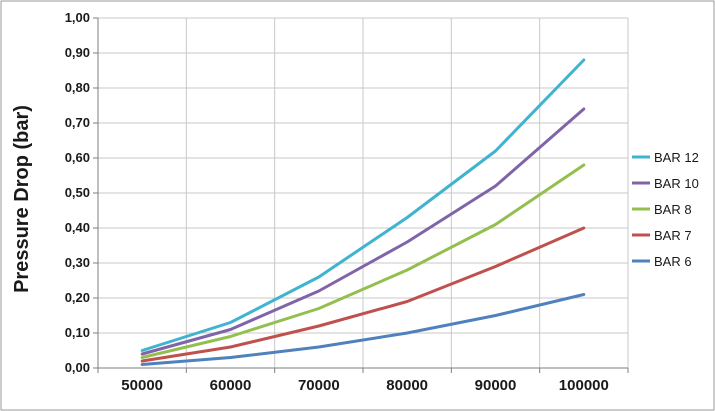 The image size is (715, 411). I want to click on y-tick-label: 0,80, so click(77, 87).